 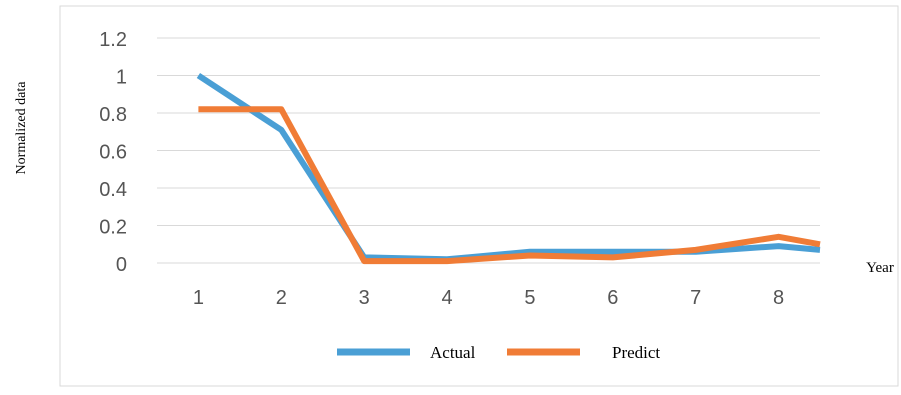 What do you see at coordinates (636, 352) in the screenshot?
I see `legend-label-predict: Predict` at bounding box center [636, 352].